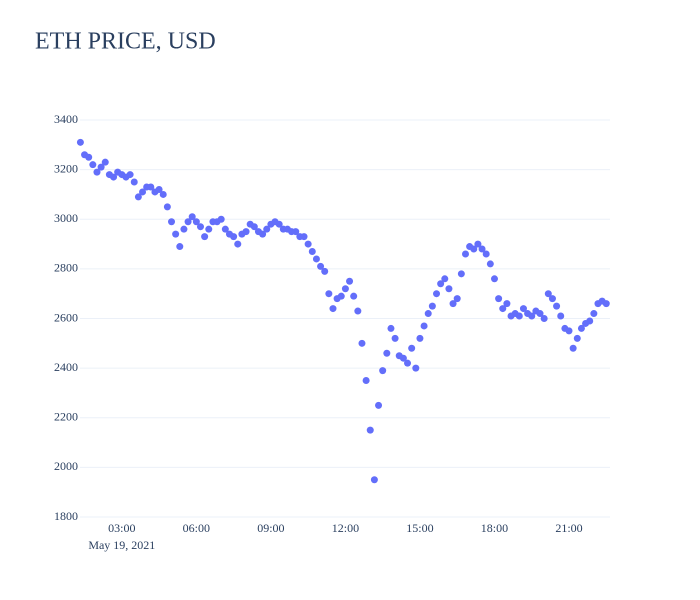 Image resolution: width=700 pixels, height=600 pixels. I want to click on x-tick-label: 21:00, so click(568, 528).